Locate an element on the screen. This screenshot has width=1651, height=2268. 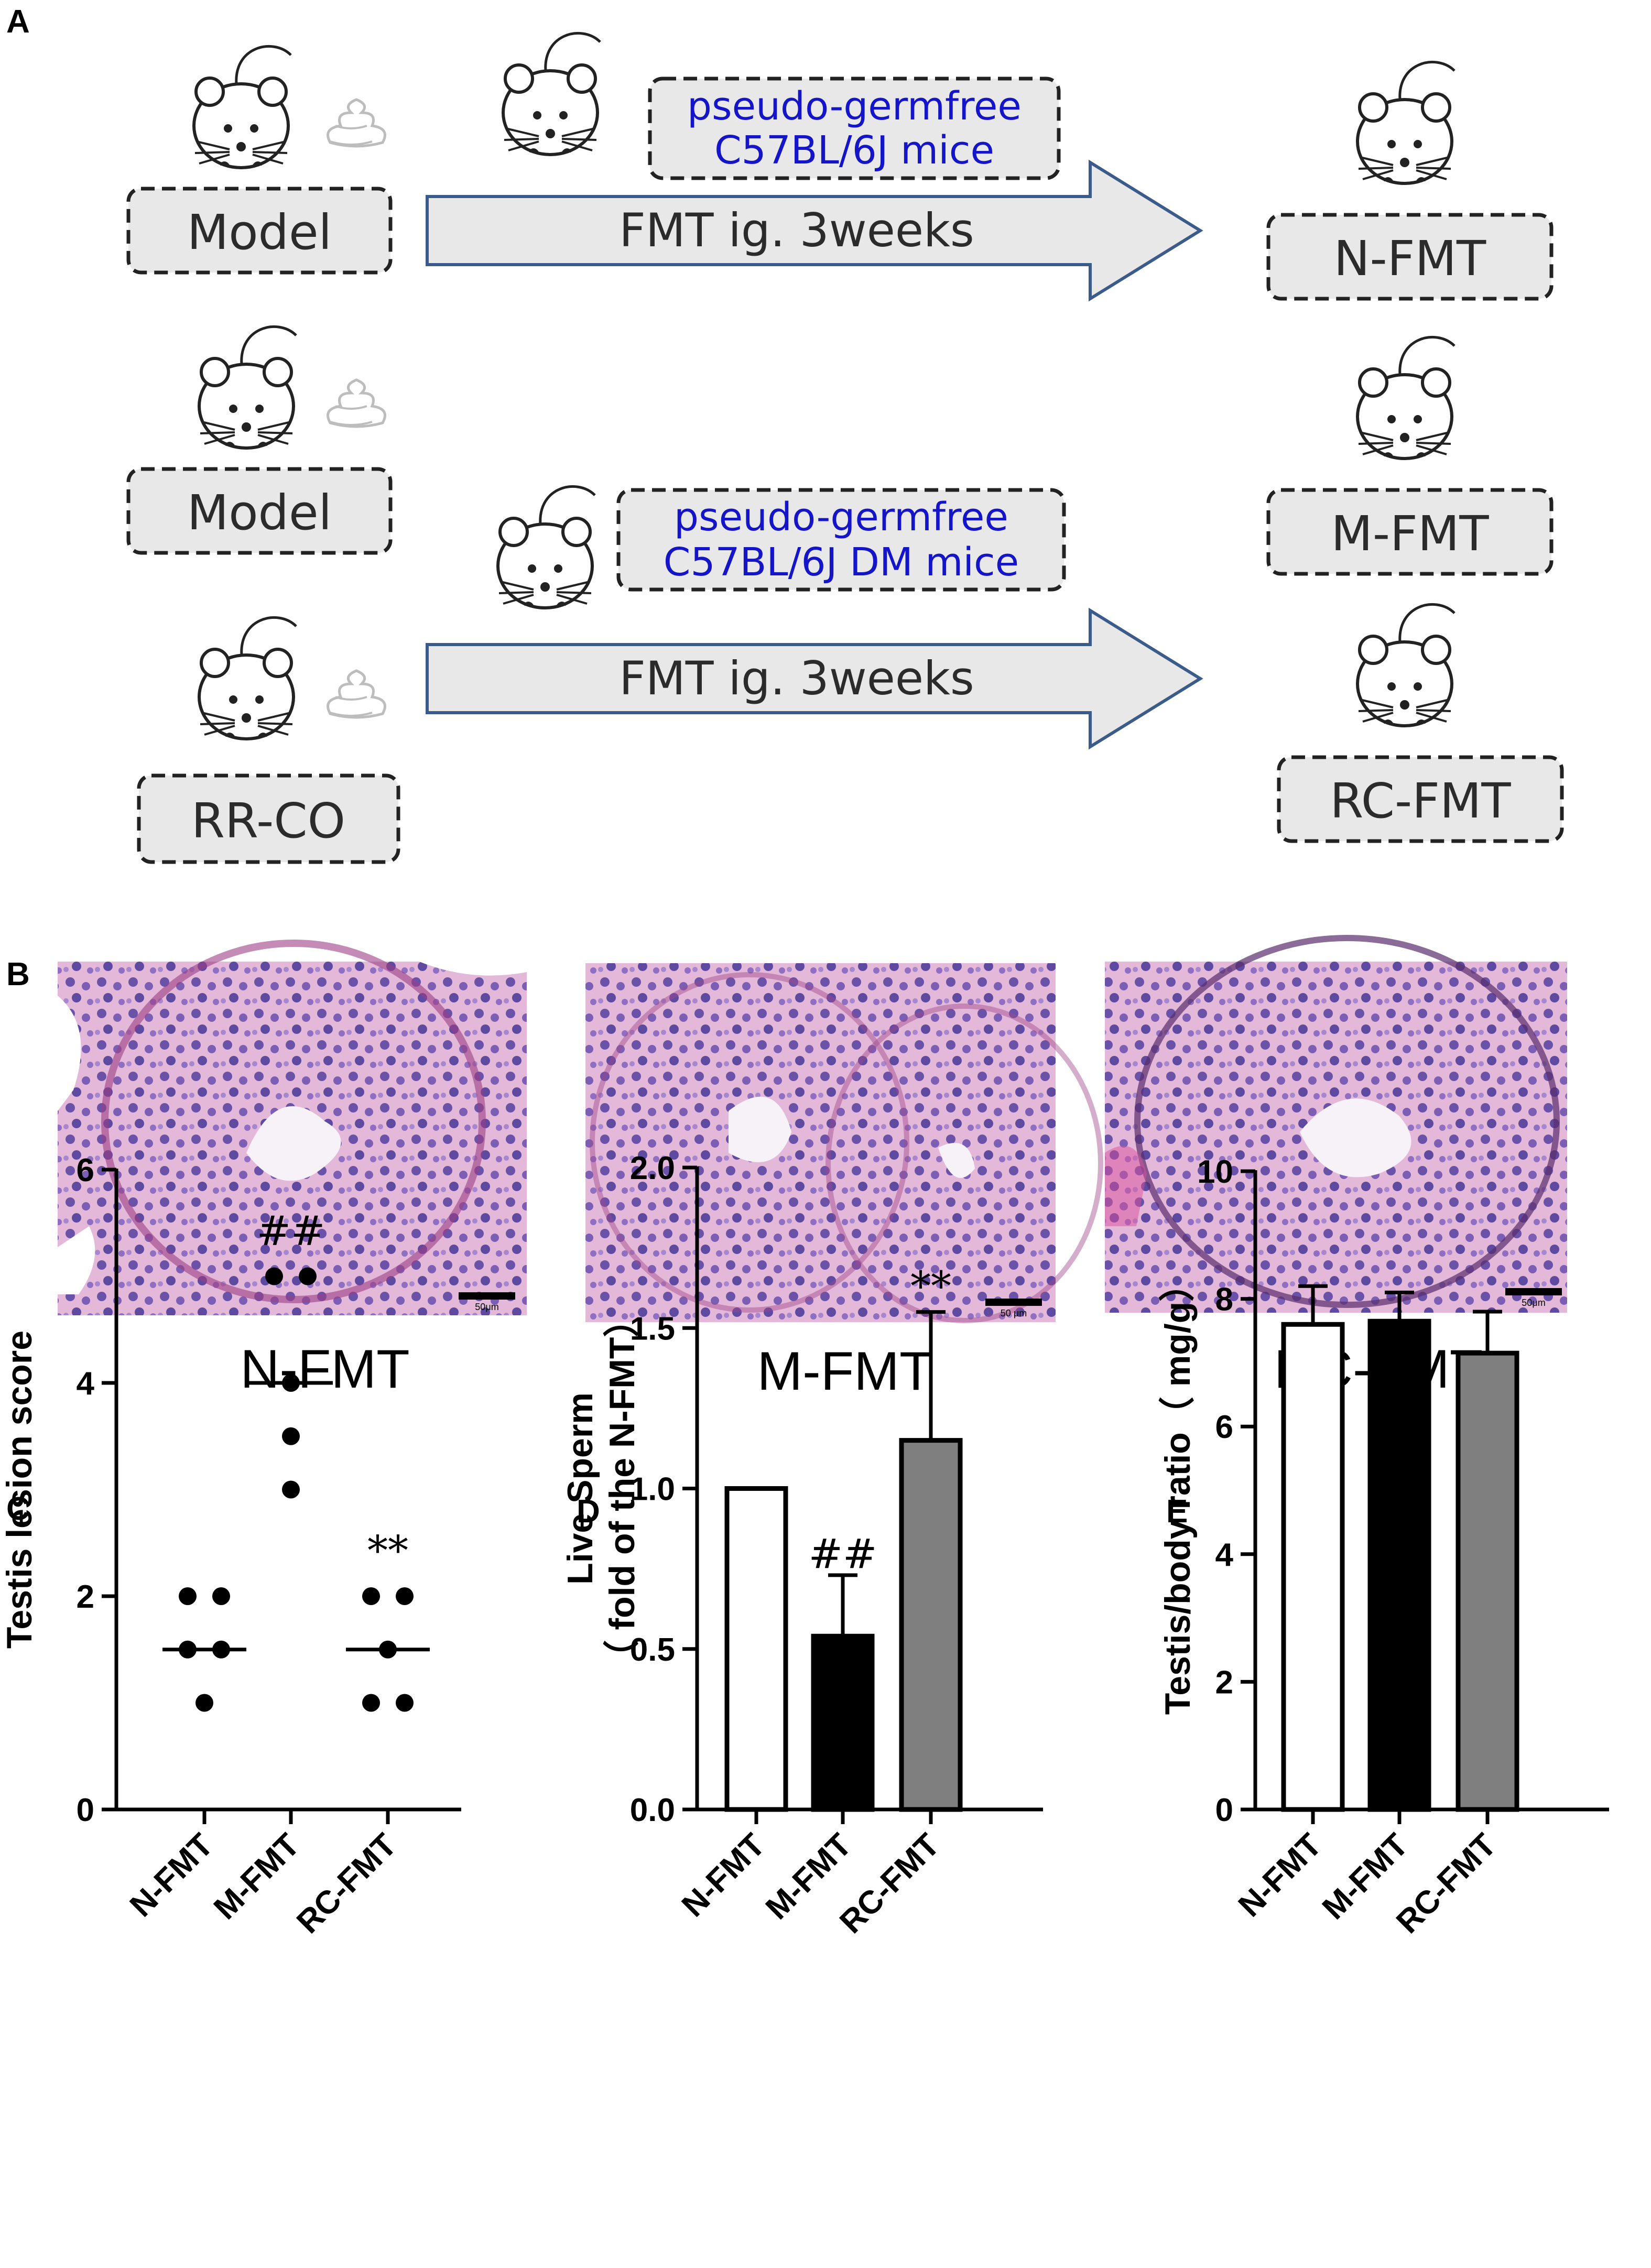
recipient-box-1: pseudo-germfree C57BL/6J mice is located at coordinates (854, 128).